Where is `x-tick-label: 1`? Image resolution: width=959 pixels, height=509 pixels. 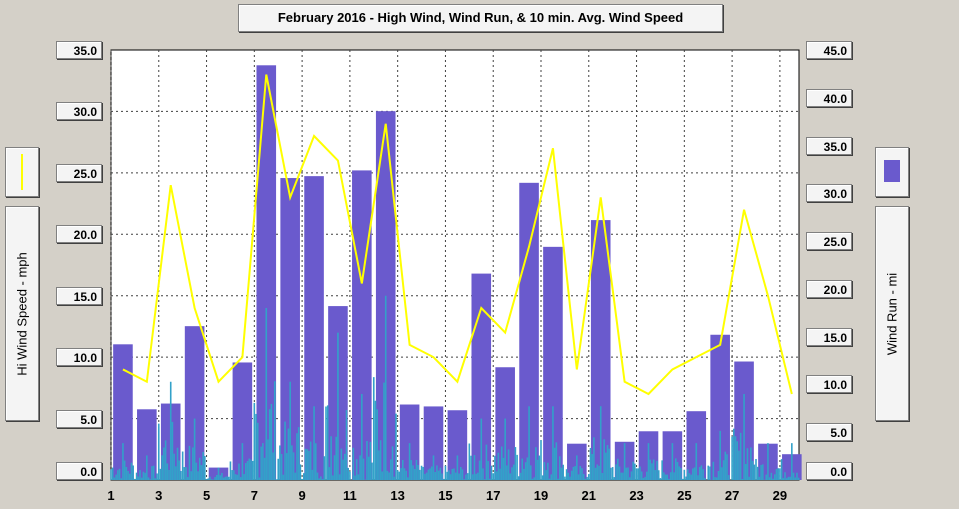 x-tick-label: 1 is located at coordinates (110, 495).